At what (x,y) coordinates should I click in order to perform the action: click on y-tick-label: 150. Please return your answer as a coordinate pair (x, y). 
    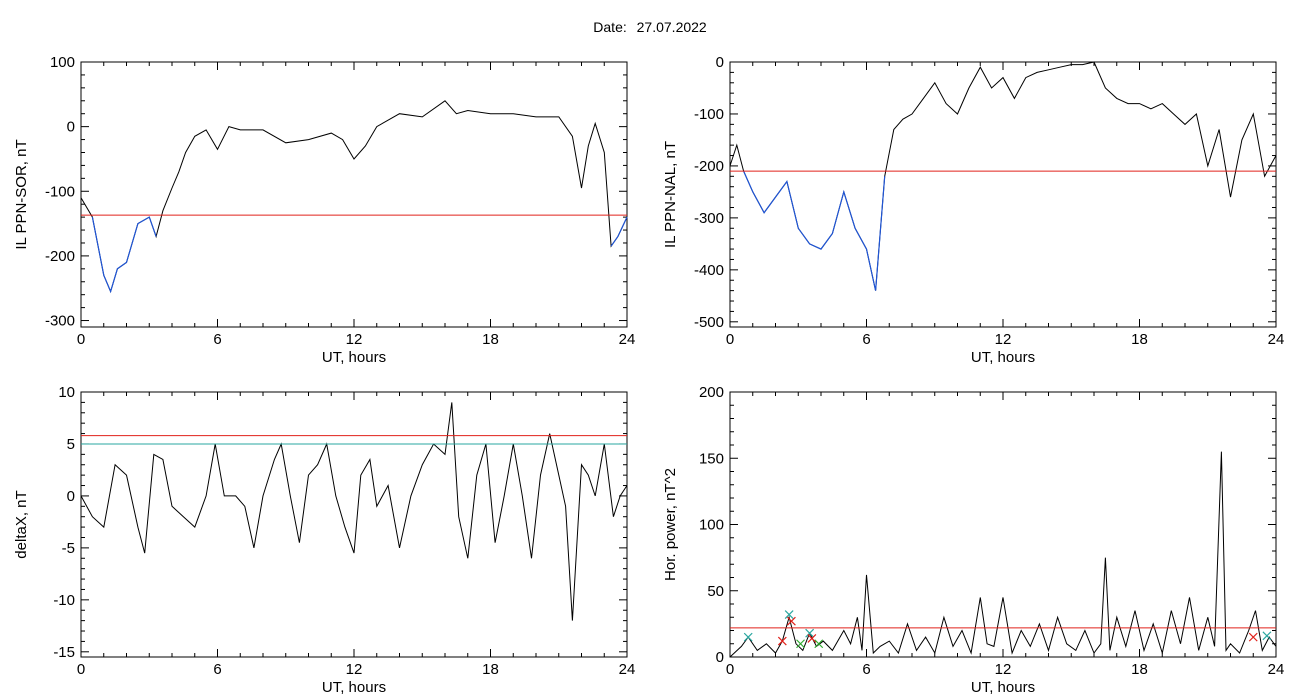
    Looking at the image, I should click on (711, 458).